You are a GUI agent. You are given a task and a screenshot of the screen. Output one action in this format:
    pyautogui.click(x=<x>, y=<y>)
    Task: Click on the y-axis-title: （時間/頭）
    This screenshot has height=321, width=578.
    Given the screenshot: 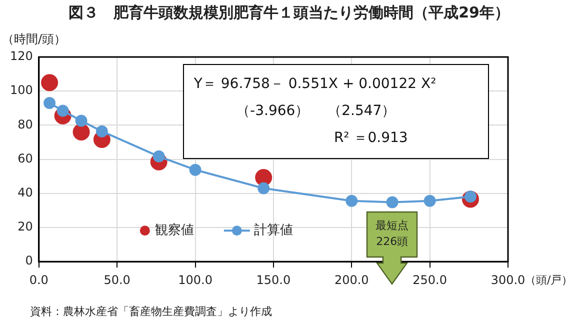 What is the action you would take?
    pyautogui.click(x=34, y=39)
    